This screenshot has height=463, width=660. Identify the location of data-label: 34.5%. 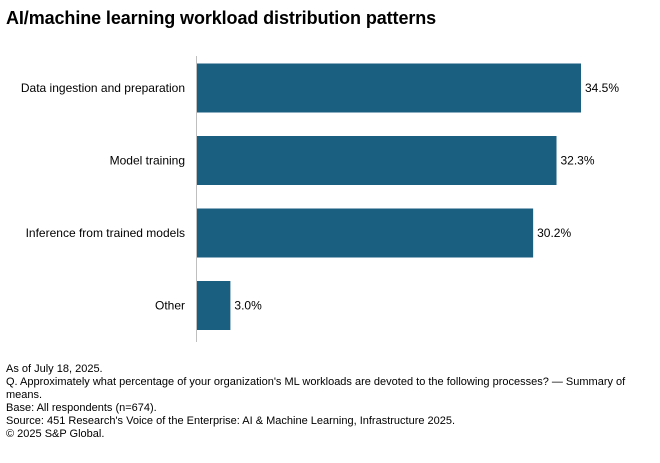
(602, 88).